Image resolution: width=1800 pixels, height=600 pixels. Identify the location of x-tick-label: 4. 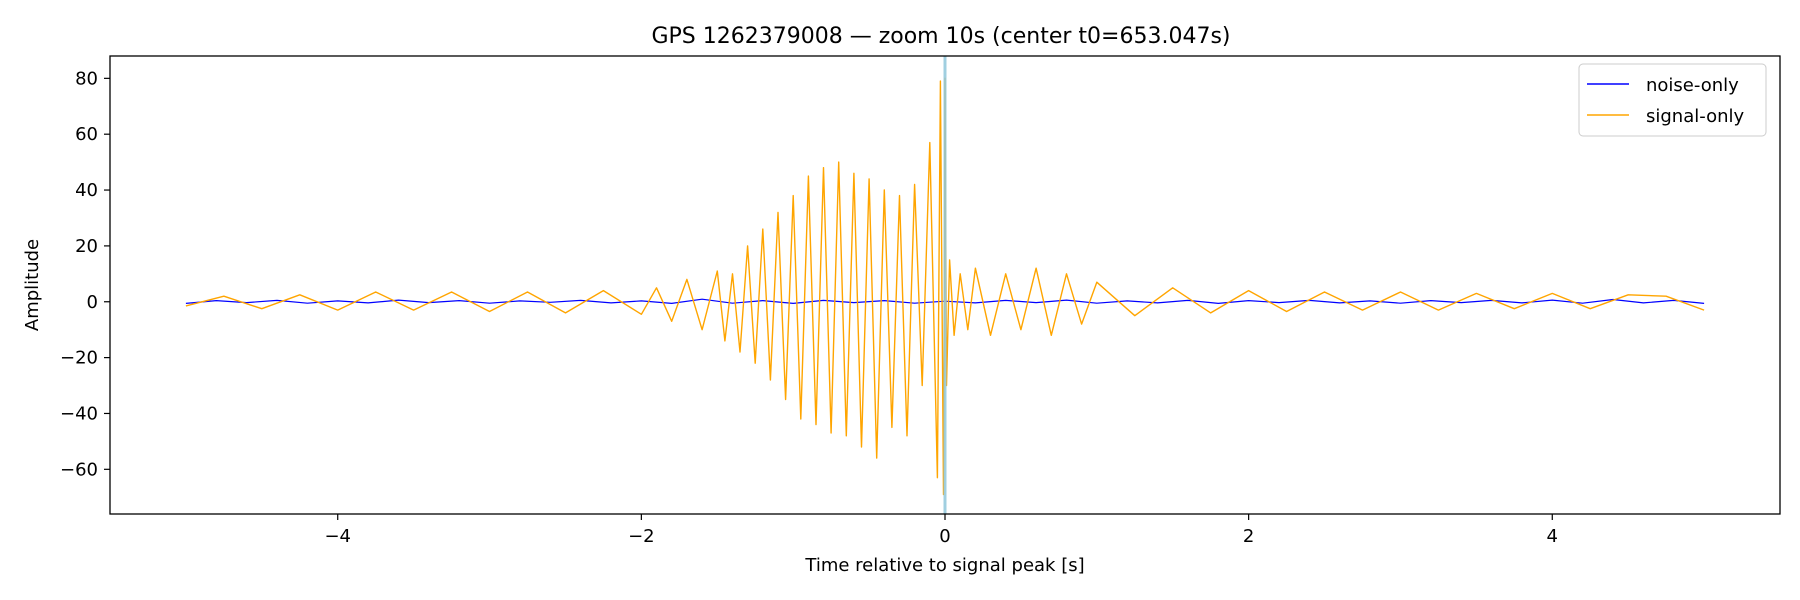
(1552, 536).